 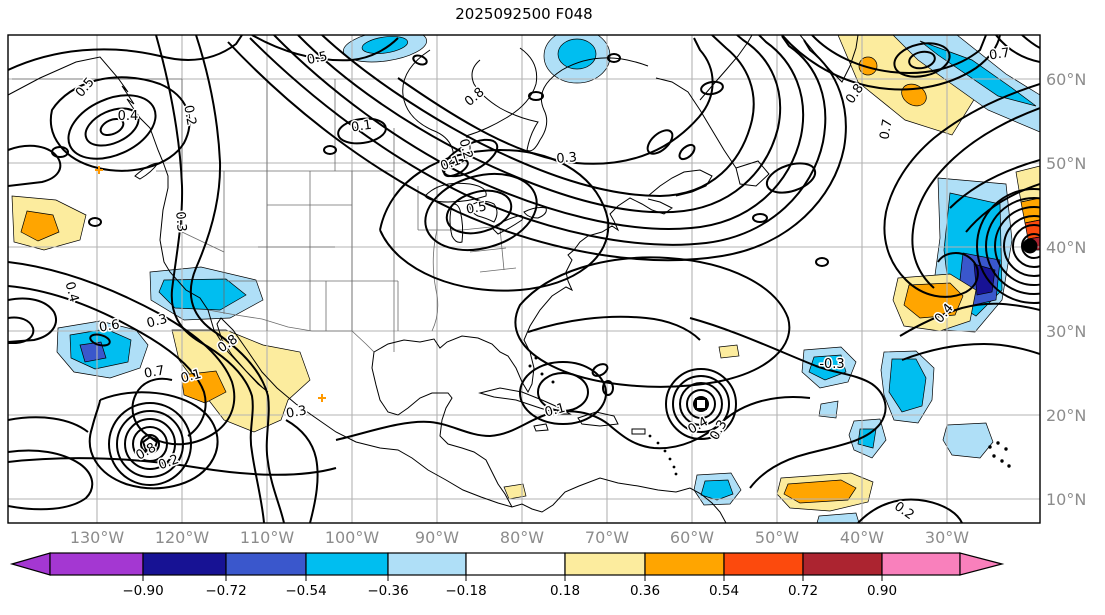 I want to click on filled-cyclone-dot, so click(x=1030, y=246).